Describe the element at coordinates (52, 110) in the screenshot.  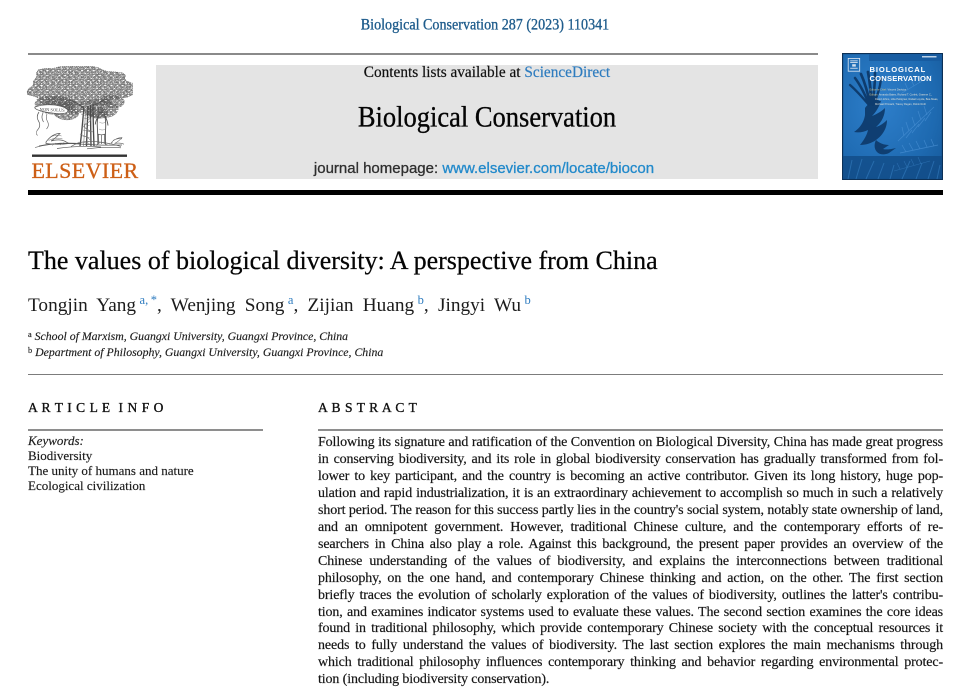
I see `svg-text: NON SOLUS` at that location.